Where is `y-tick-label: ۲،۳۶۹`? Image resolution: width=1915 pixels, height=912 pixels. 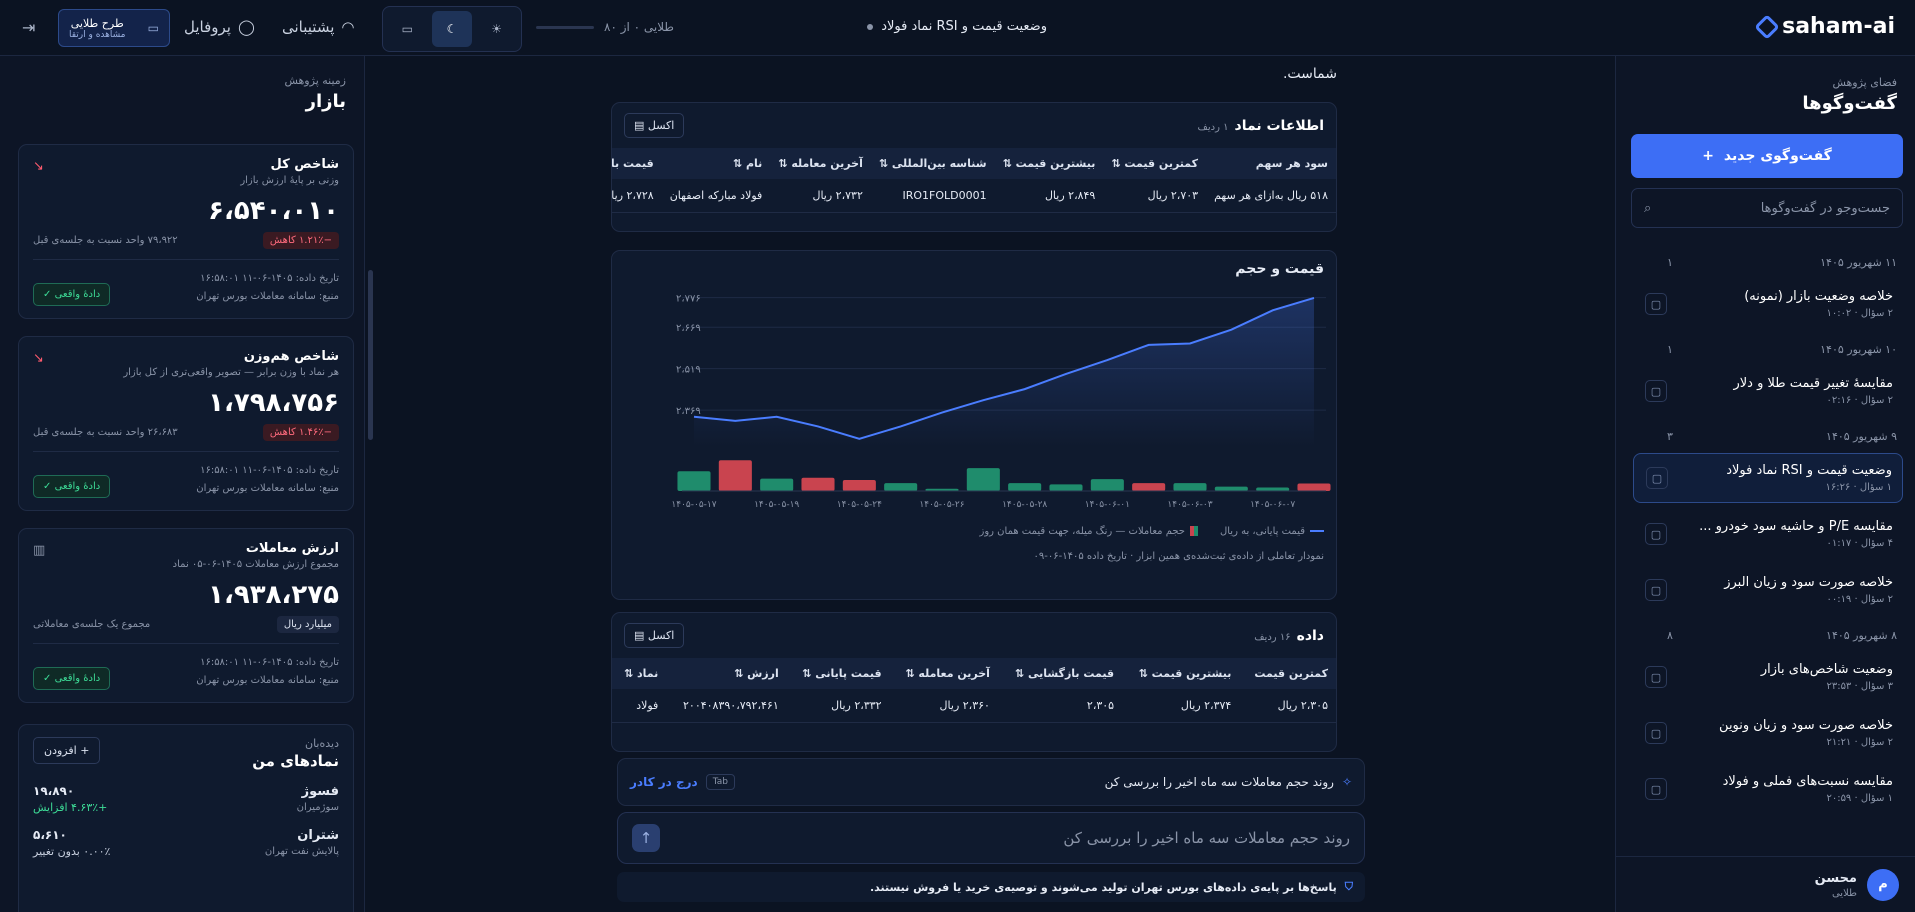 y-tick-label: ۲،۳۶۹ is located at coordinates (688, 411).